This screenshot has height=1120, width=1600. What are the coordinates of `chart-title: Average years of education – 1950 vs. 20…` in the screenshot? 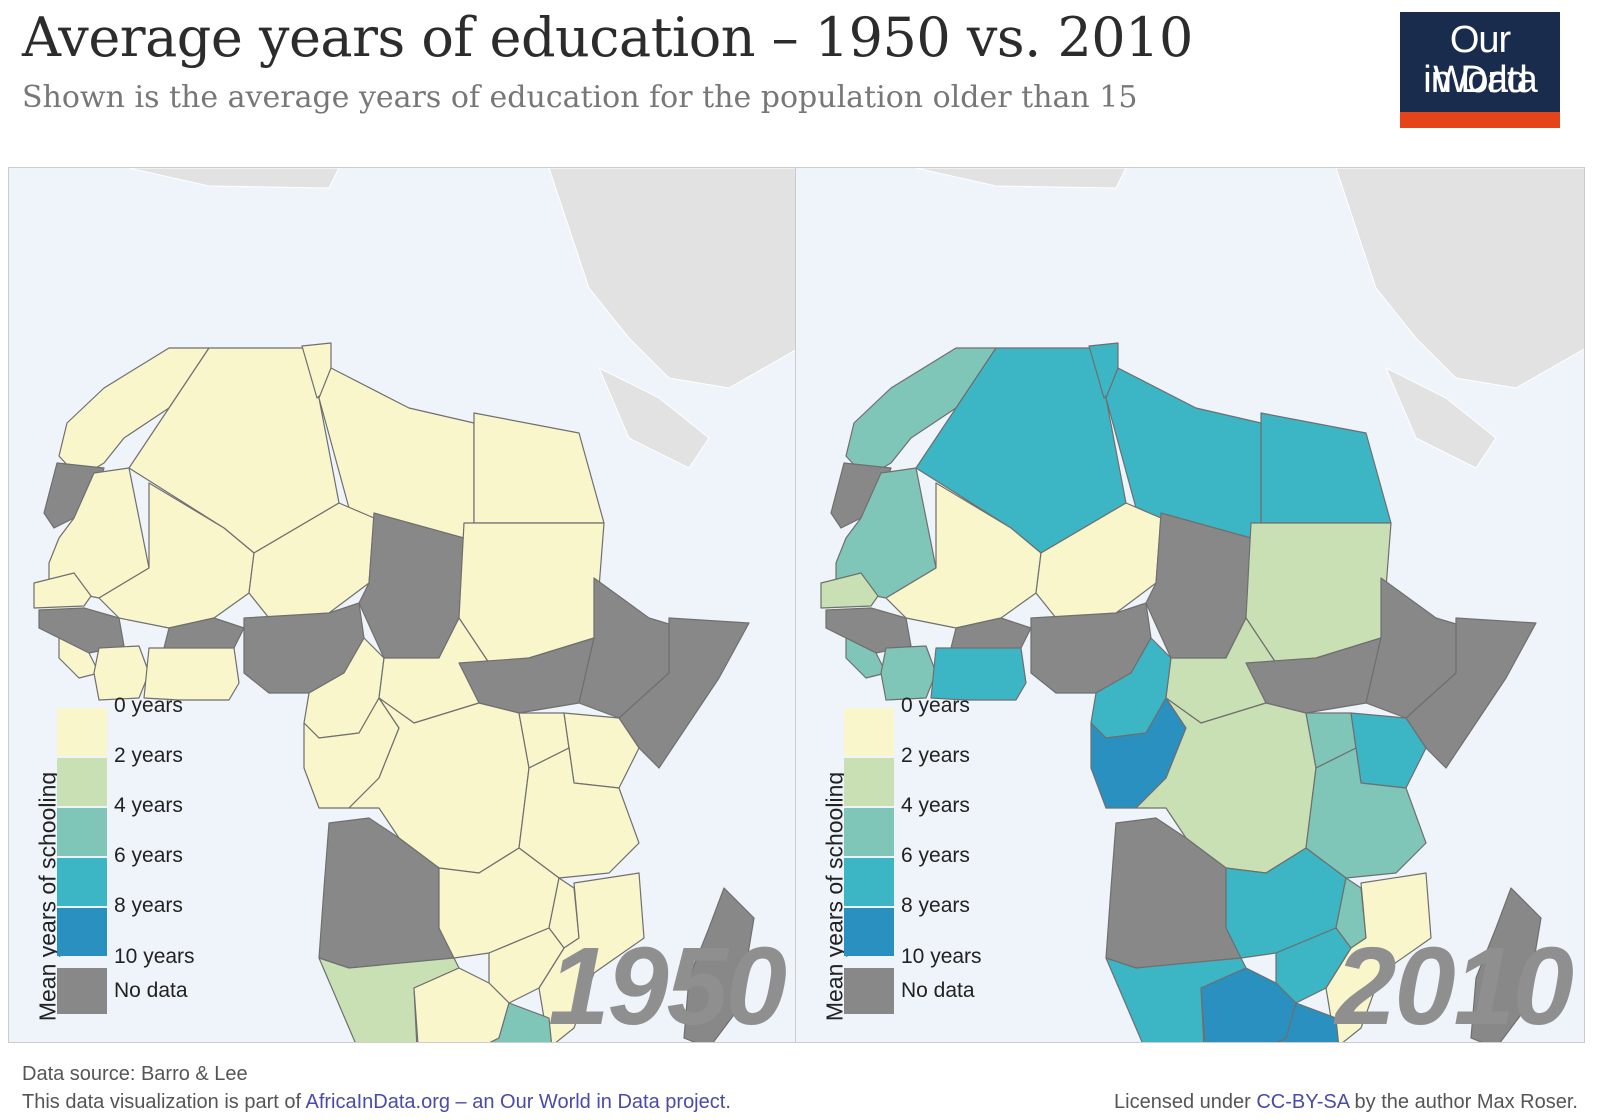 It's located at (607, 37).